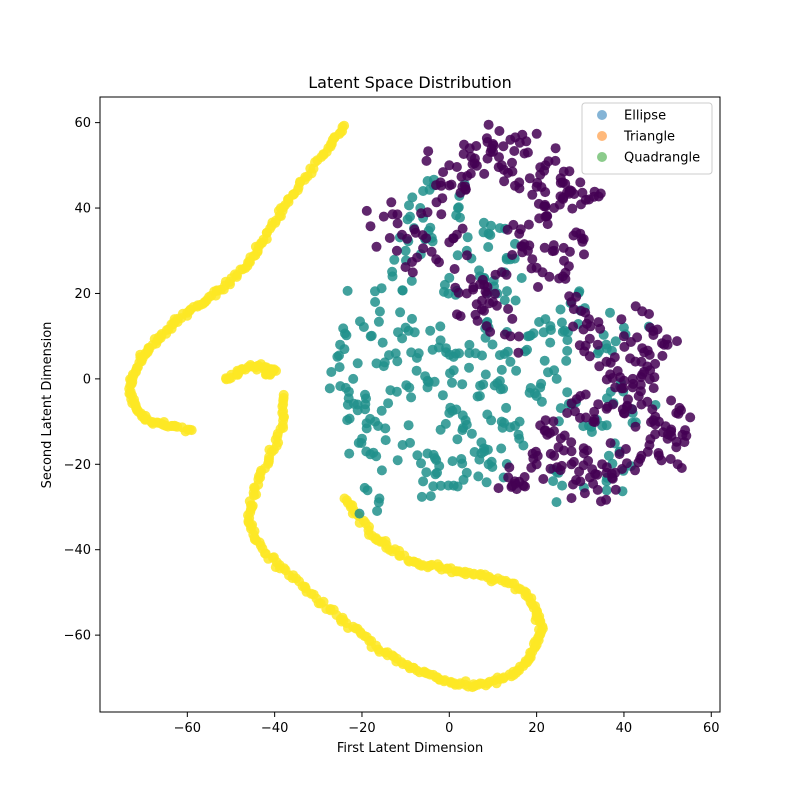 The width and height of the screenshot is (800, 800). Describe the element at coordinates (662, 158) in the screenshot. I see `legend-label: Quadrangle` at that location.